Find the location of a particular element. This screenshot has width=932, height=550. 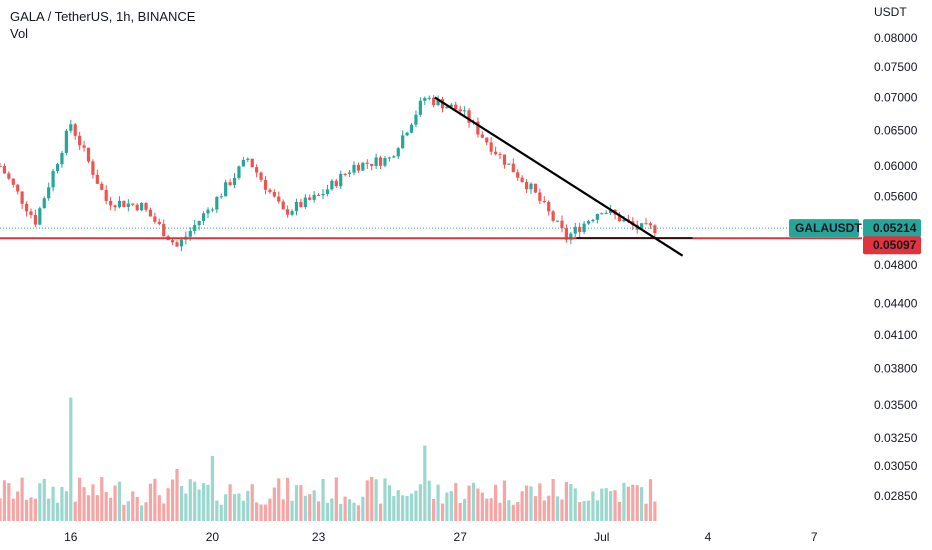

price-tick-label: 0.06000 is located at coordinates (896, 166).